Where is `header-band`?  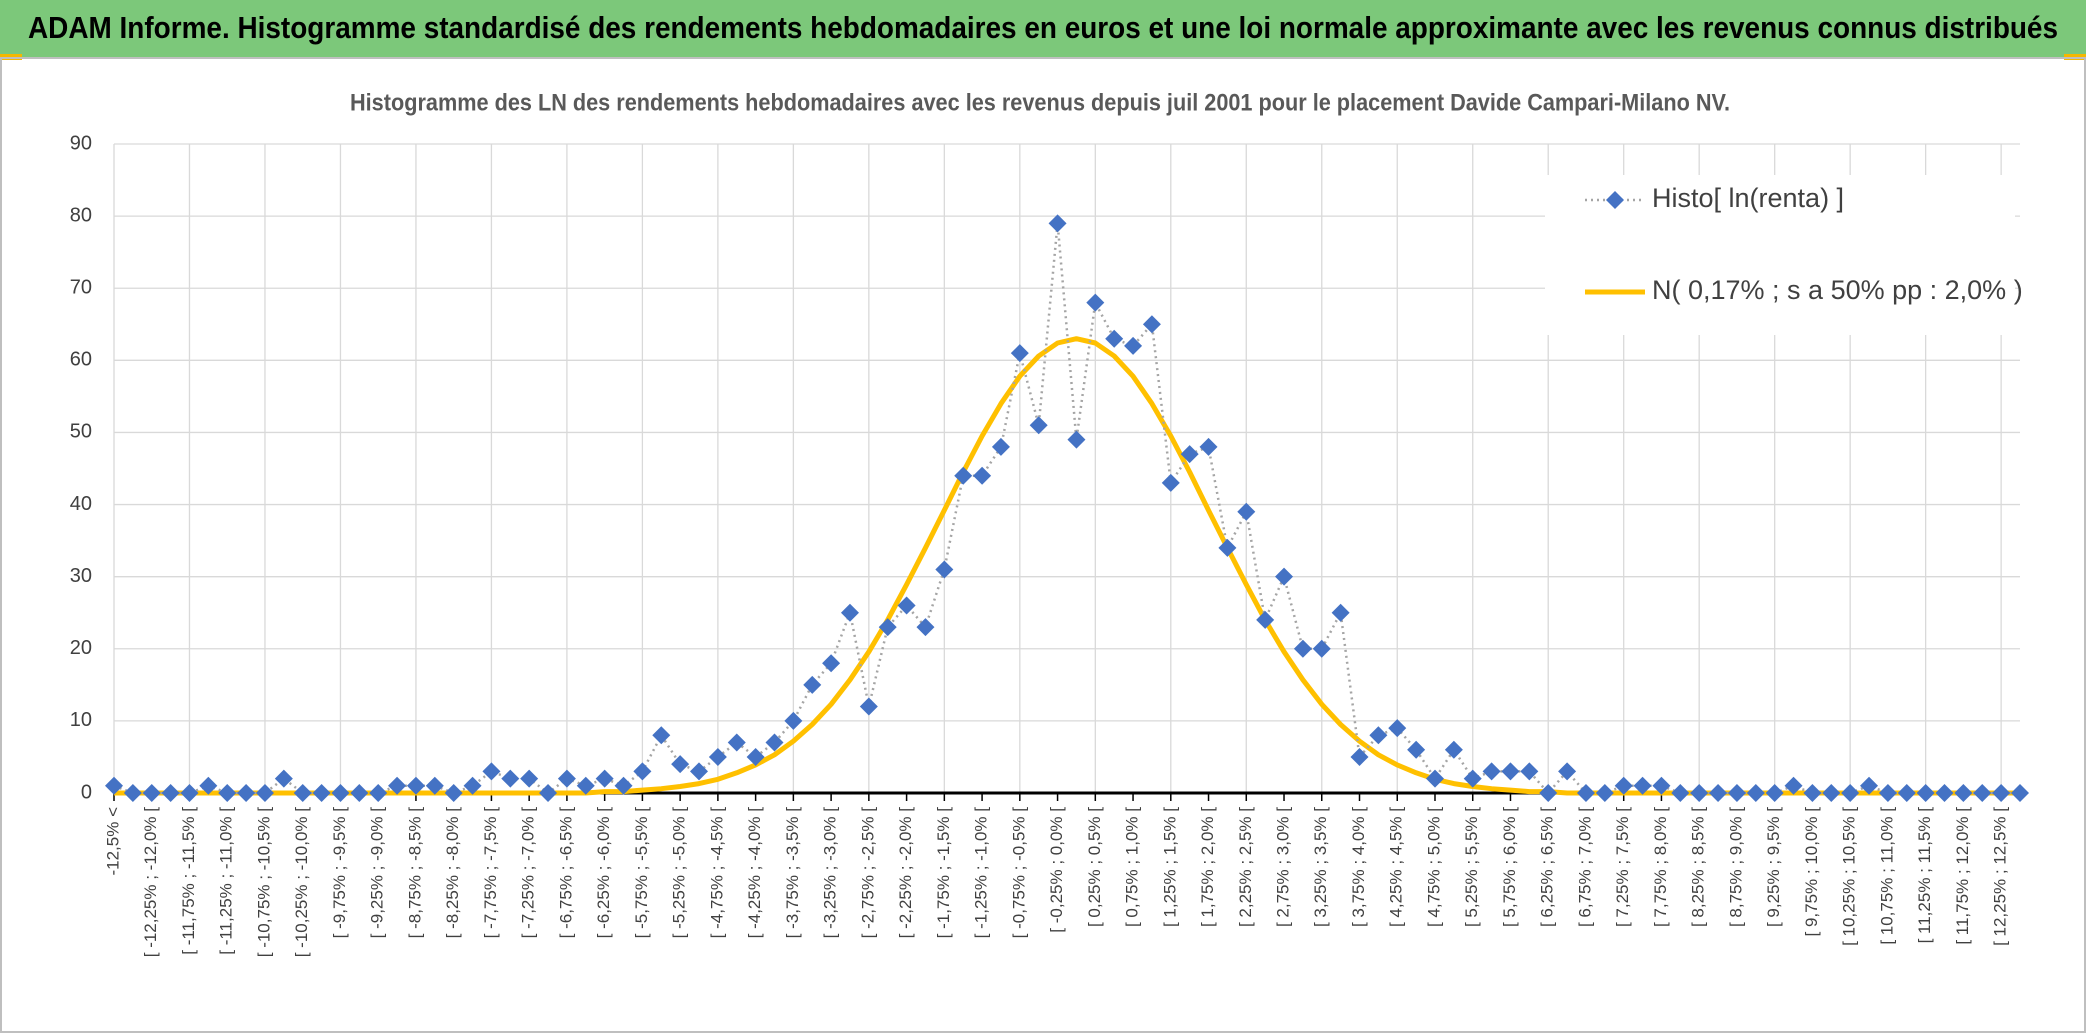
header-band is located at coordinates (1043, 29).